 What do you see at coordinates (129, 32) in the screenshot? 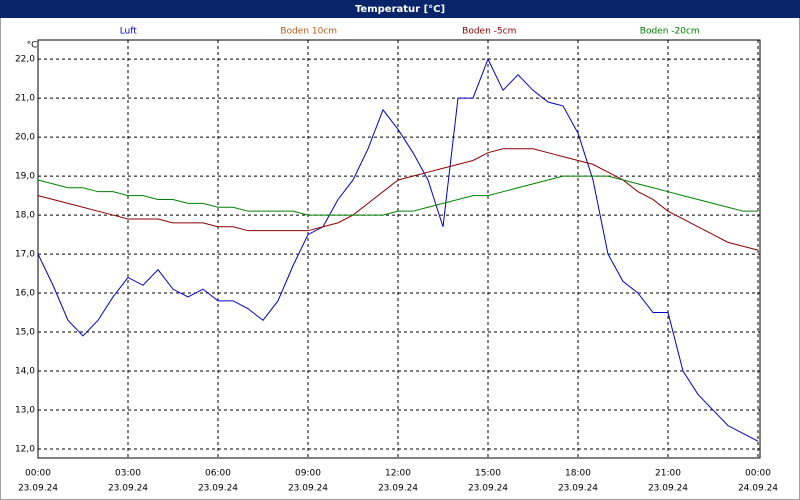
I see `legend-entry: Luft` at bounding box center [129, 32].